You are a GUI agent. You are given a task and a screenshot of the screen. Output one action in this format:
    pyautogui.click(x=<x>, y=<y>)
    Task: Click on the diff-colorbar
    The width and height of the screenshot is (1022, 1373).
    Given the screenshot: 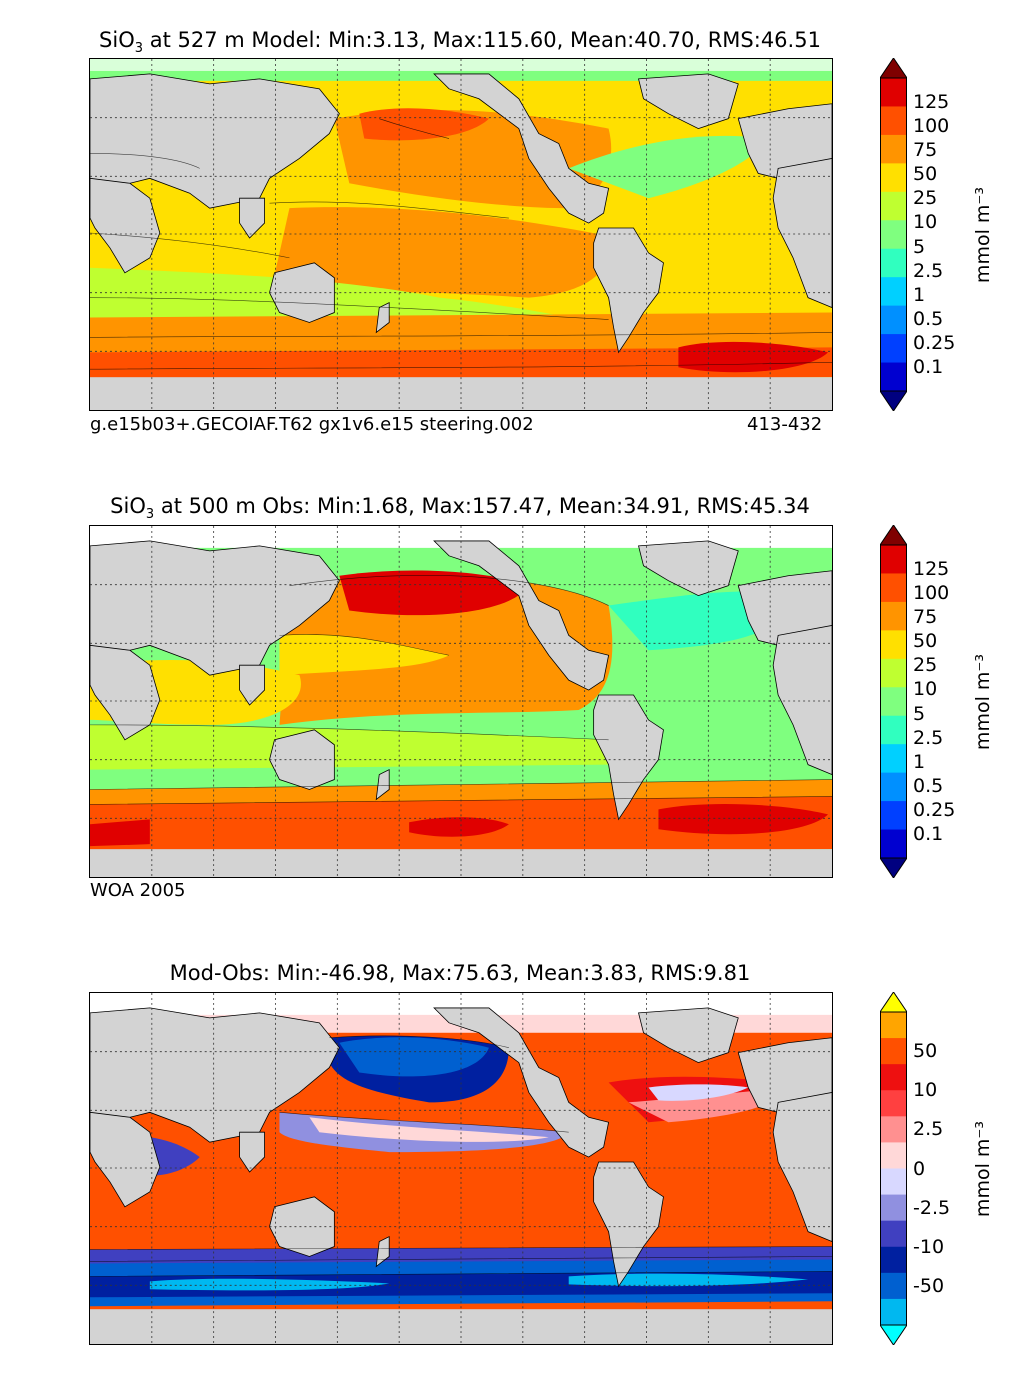 What is the action you would take?
    pyautogui.click(x=893, y=1168)
    